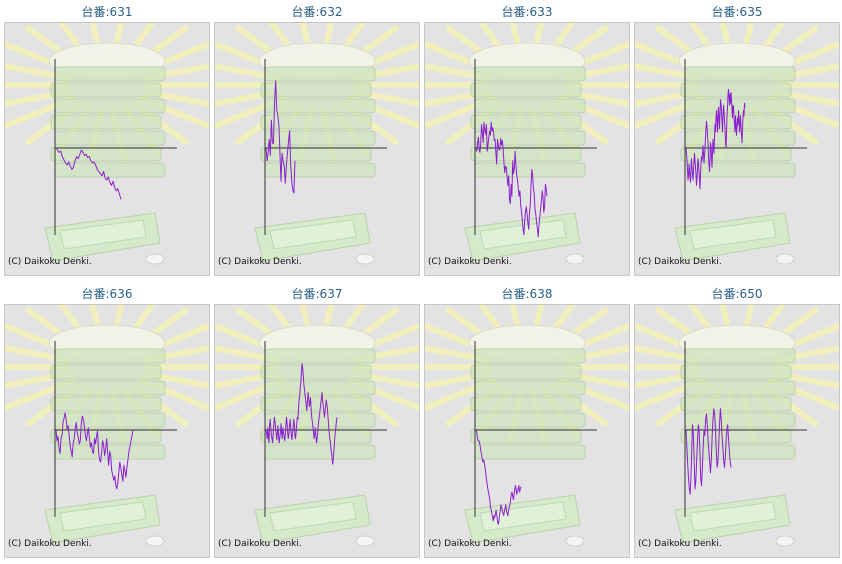  What do you see at coordinates (107, 12) in the screenshot?
I see `chart-title: 台番:631` at bounding box center [107, 12].